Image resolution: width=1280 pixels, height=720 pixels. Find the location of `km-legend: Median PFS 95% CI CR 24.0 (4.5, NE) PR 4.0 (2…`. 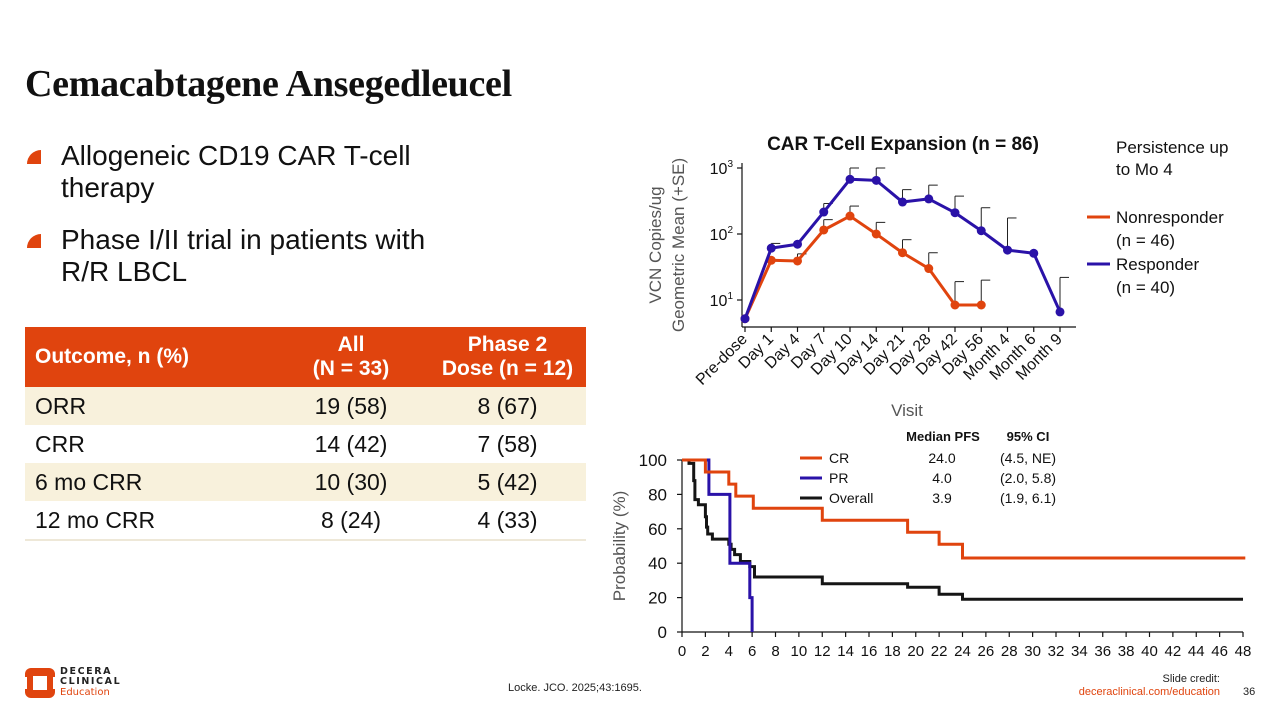

km-legend: Median PFS 95% CI CR 24.0 (4.5, NE) PR 4.0 (2… is located at coordinates (928, 467).